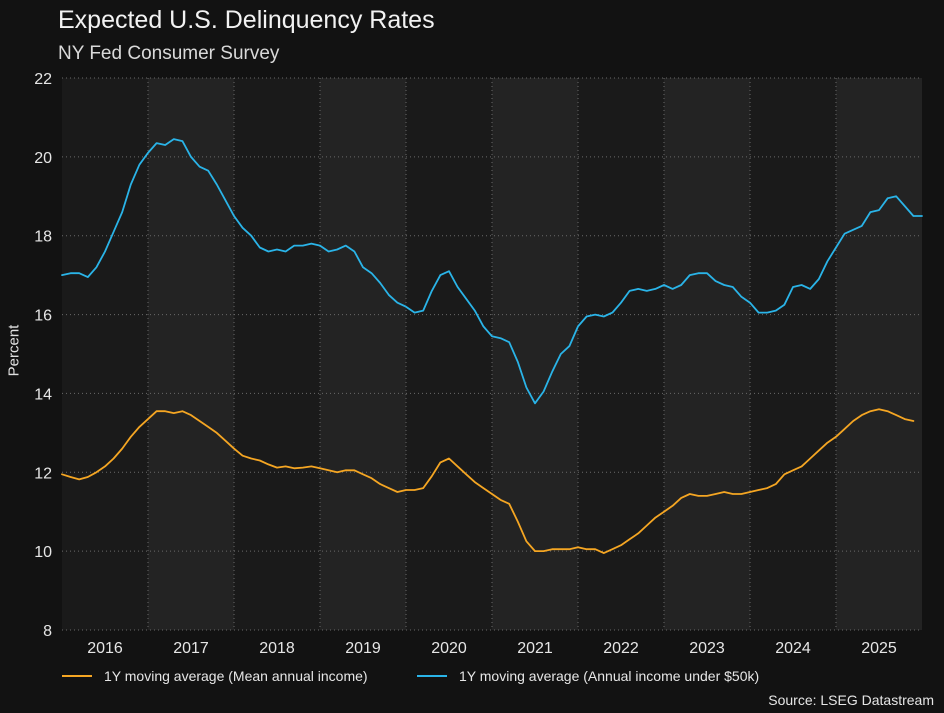 The height and width of the screenshot is (713, 944). Describe the element at coordinates (277, 648) in the screenshot. I see `x-tick-label: 2018` at that location.